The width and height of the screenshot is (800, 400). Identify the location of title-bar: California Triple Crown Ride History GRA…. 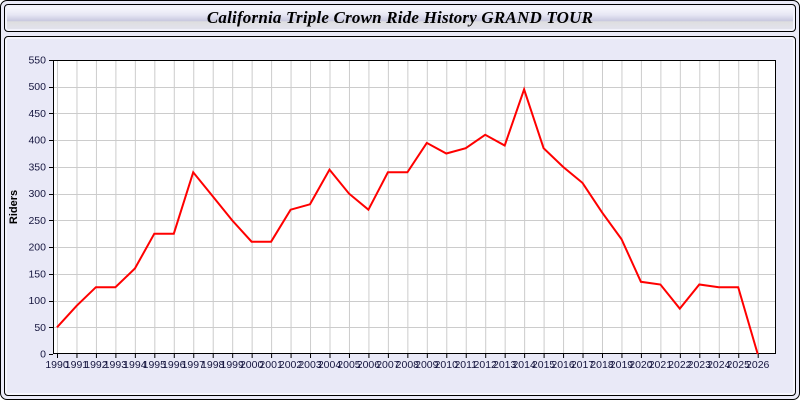
(400, 18).